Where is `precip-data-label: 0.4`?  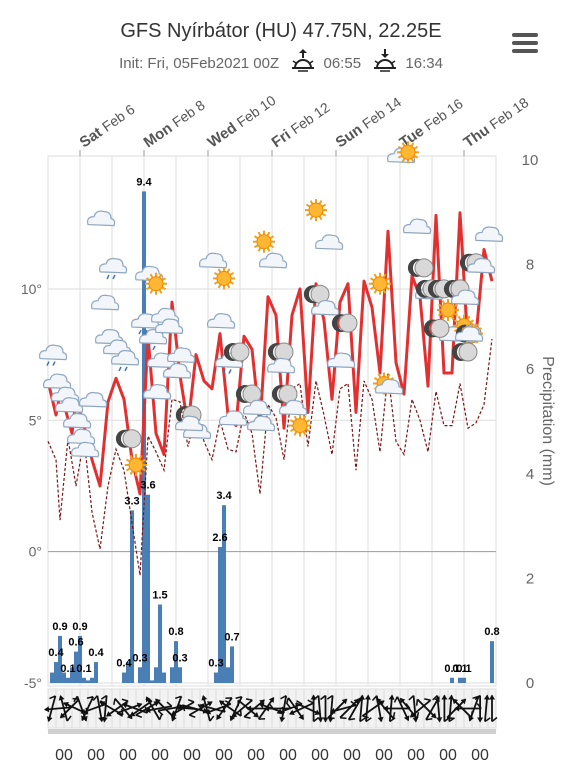
precip-data-label: 0.4 is located at coordinates (96, 653).